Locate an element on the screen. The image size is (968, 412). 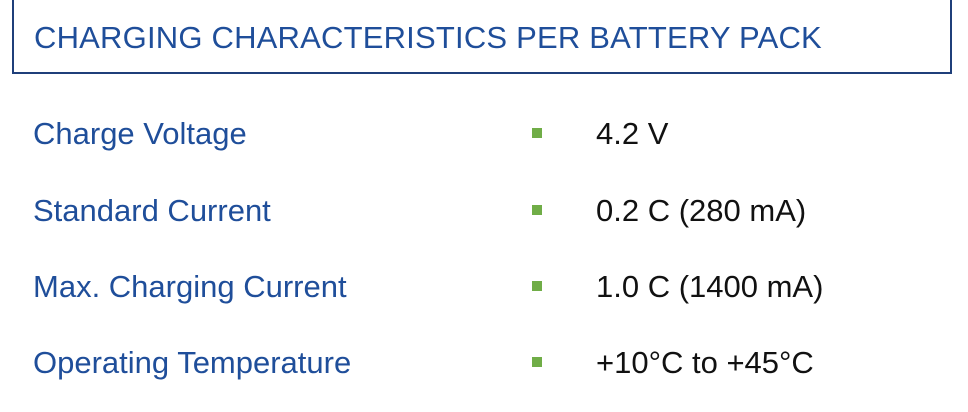
spec-value: 4.2 V is located at coordinates (632, 133).